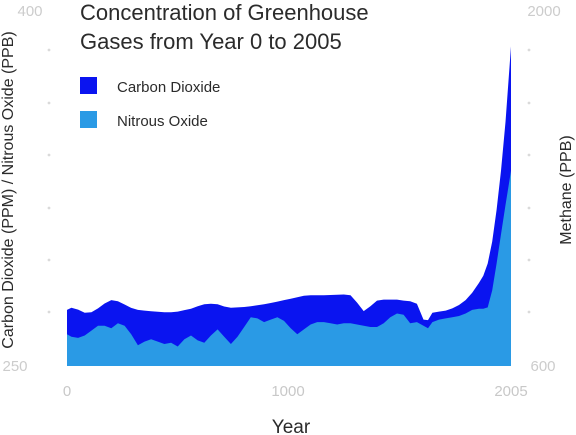  Describe the element at coordinates (88, 85) in the screenshot. I see `legend-swatch-carbon-dioxide` at that location.